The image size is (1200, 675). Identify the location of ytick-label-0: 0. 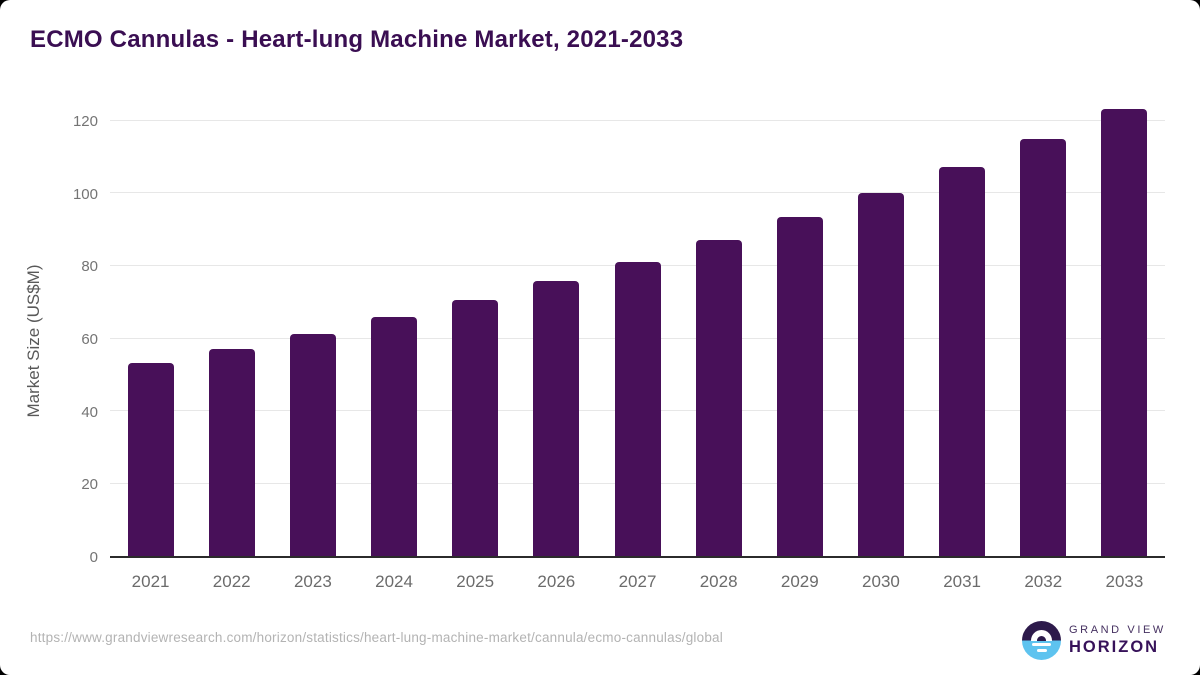
(93, 557).